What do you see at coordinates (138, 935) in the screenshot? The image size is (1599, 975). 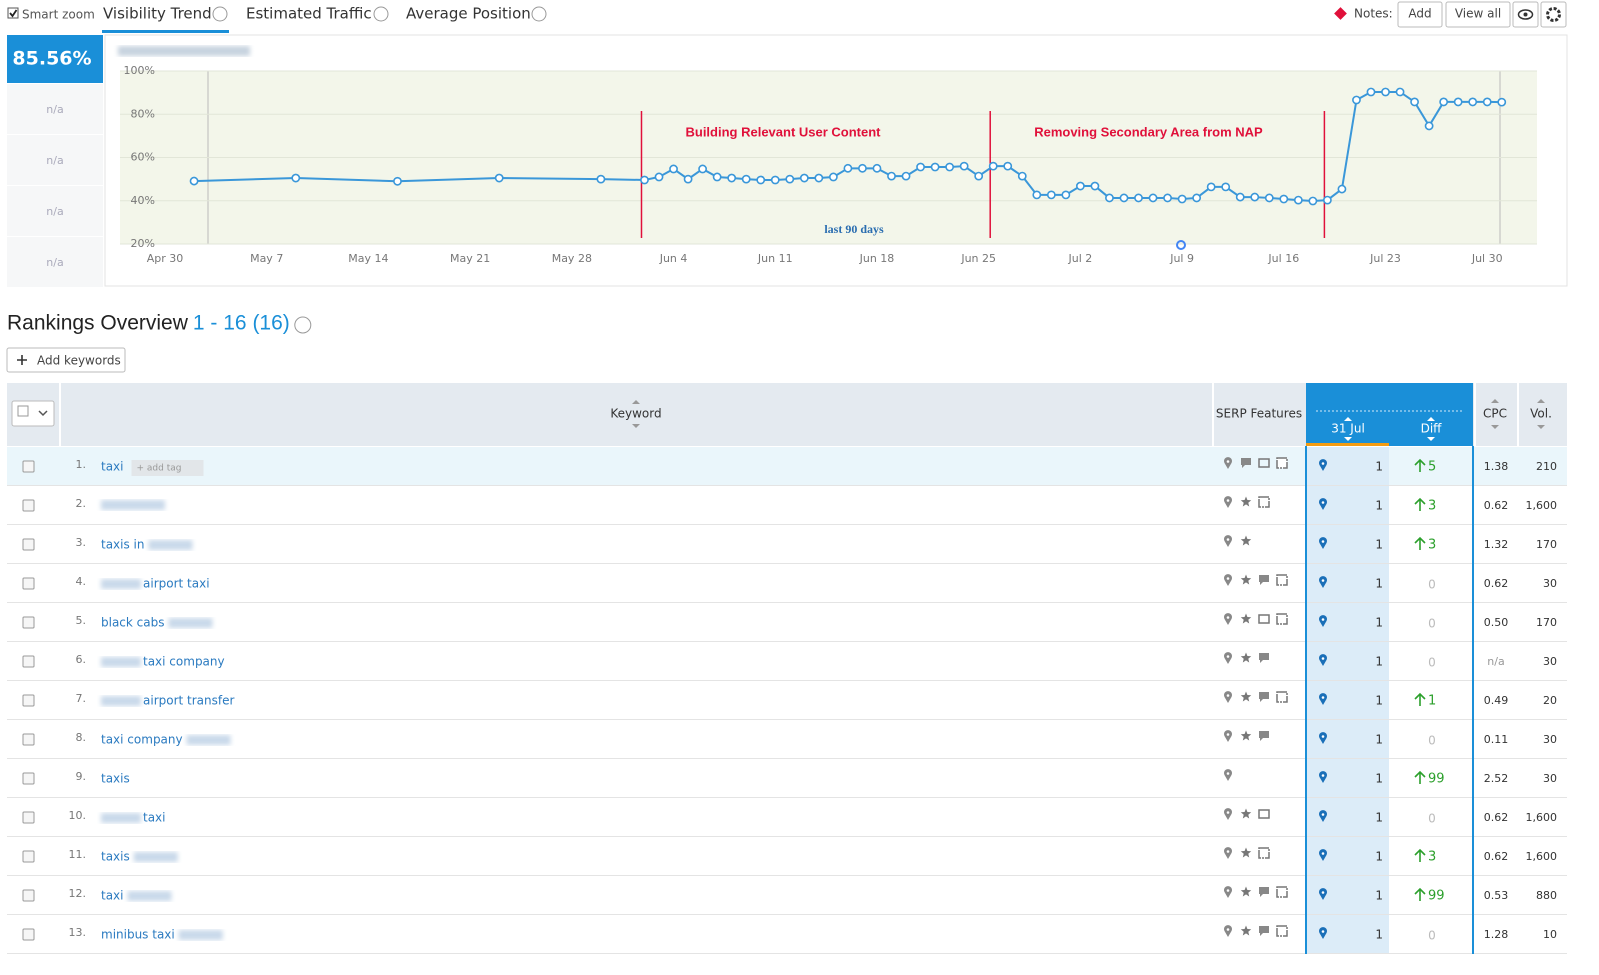 I see `keyword-link: minibus taxi` at bounding box center [138, 935].